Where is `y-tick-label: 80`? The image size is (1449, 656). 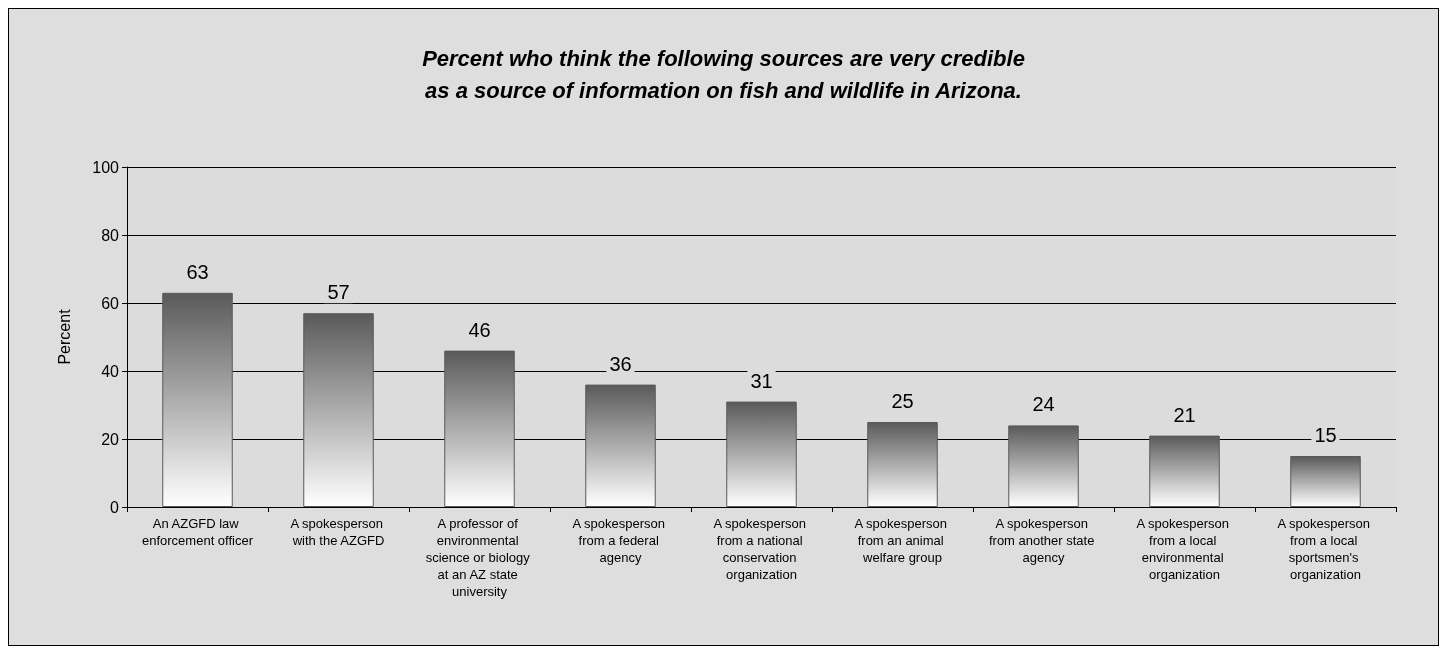
y-tick-label: 80 is located at coordinates (110, 235).